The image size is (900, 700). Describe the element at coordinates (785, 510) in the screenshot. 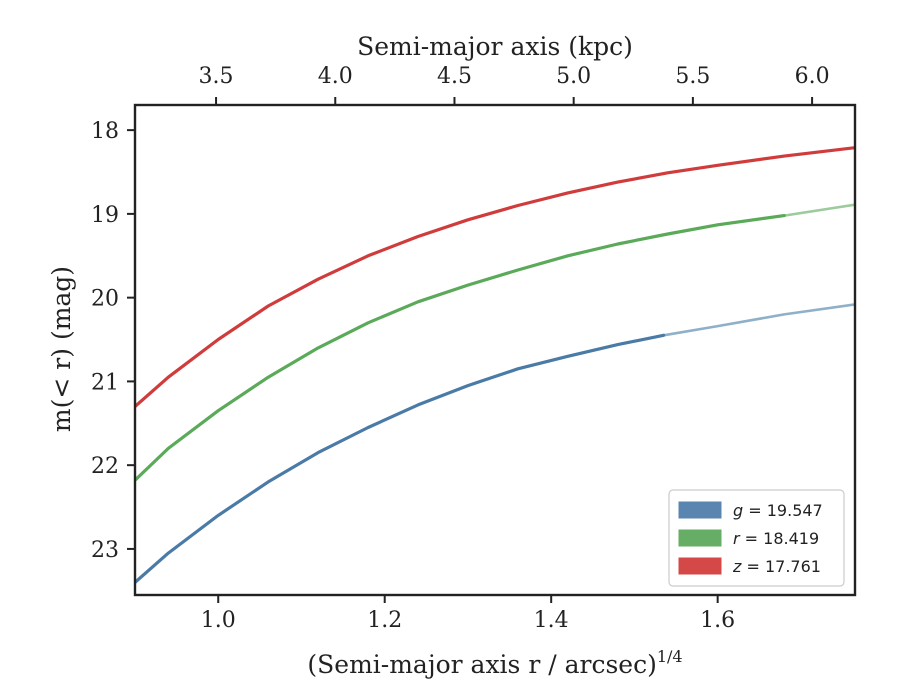

I see `legend-label-value: = 19.547` at that location.